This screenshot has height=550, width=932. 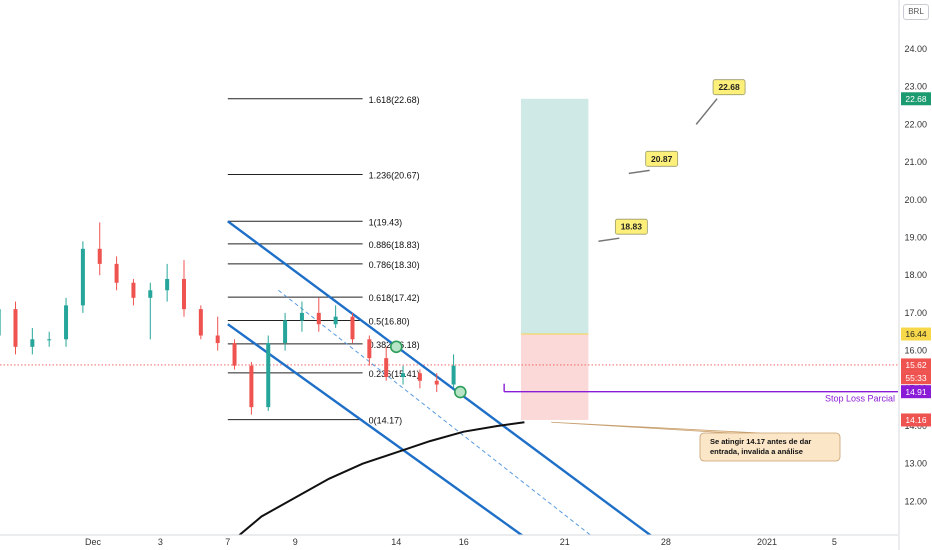 I want to click on x-tick-label: 14, so click(x=396, y=542).